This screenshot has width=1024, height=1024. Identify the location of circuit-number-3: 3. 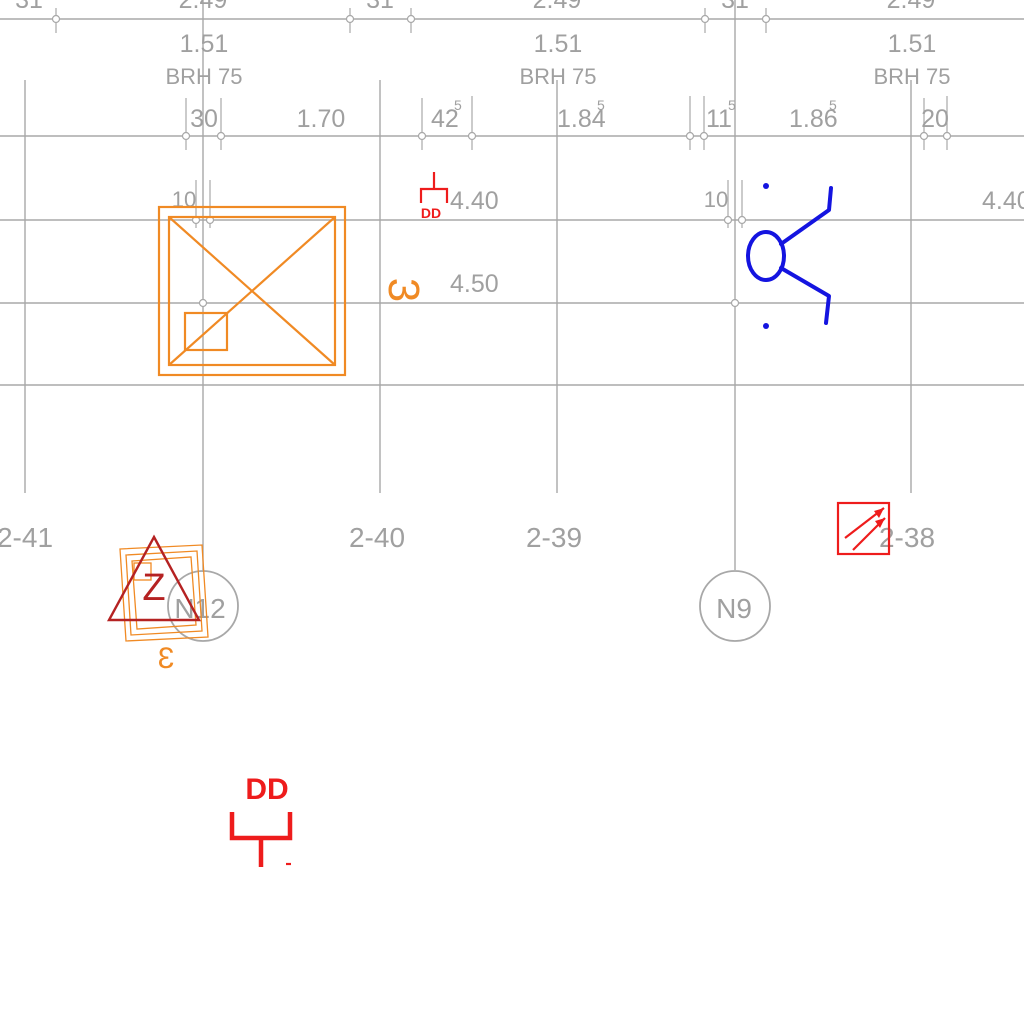
(403, 290).